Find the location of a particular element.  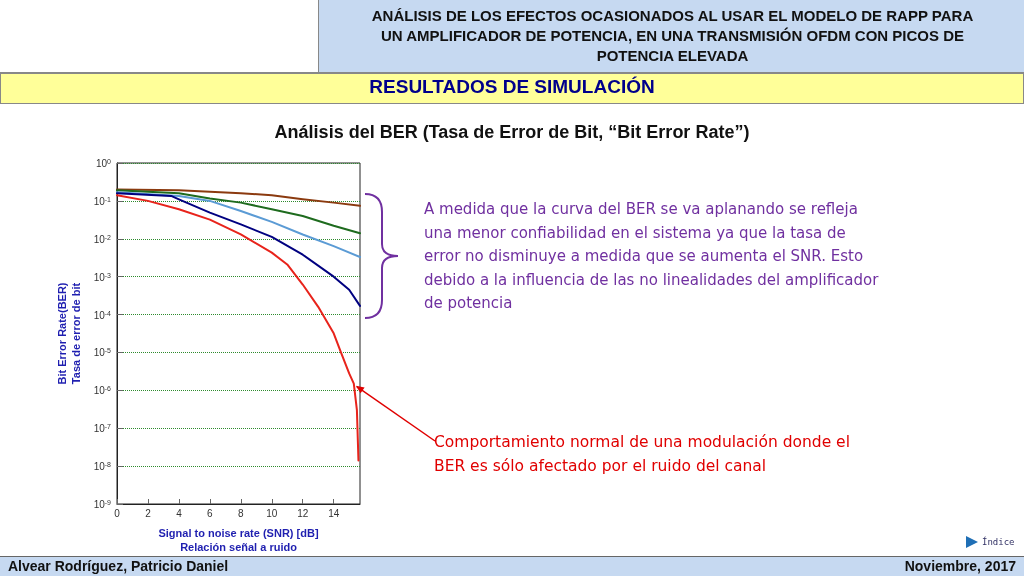

y-tick-label: 10$^{-8}$ is located at coordinates (102, 466).